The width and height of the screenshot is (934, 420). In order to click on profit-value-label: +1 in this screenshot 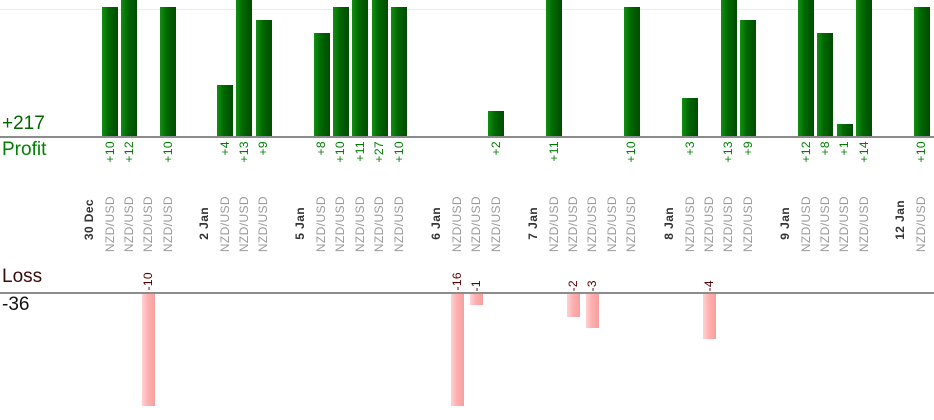, I will do `click(844, 148)`.